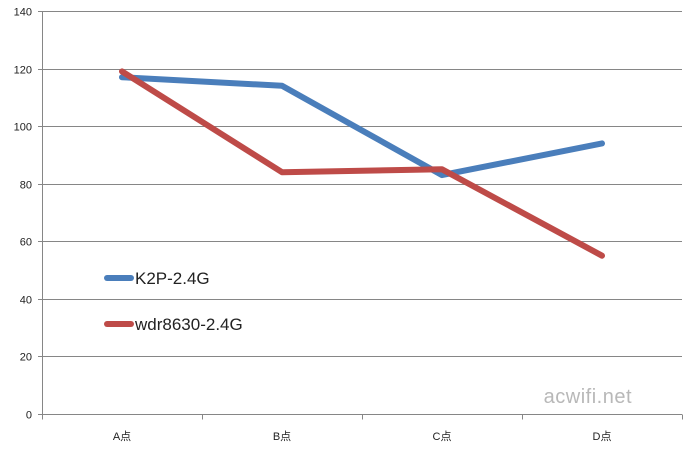  What do you see at coordinates (29, 416) in the screenshot?
I see `y-tick-label: 0` at bounding box center [29, 416].